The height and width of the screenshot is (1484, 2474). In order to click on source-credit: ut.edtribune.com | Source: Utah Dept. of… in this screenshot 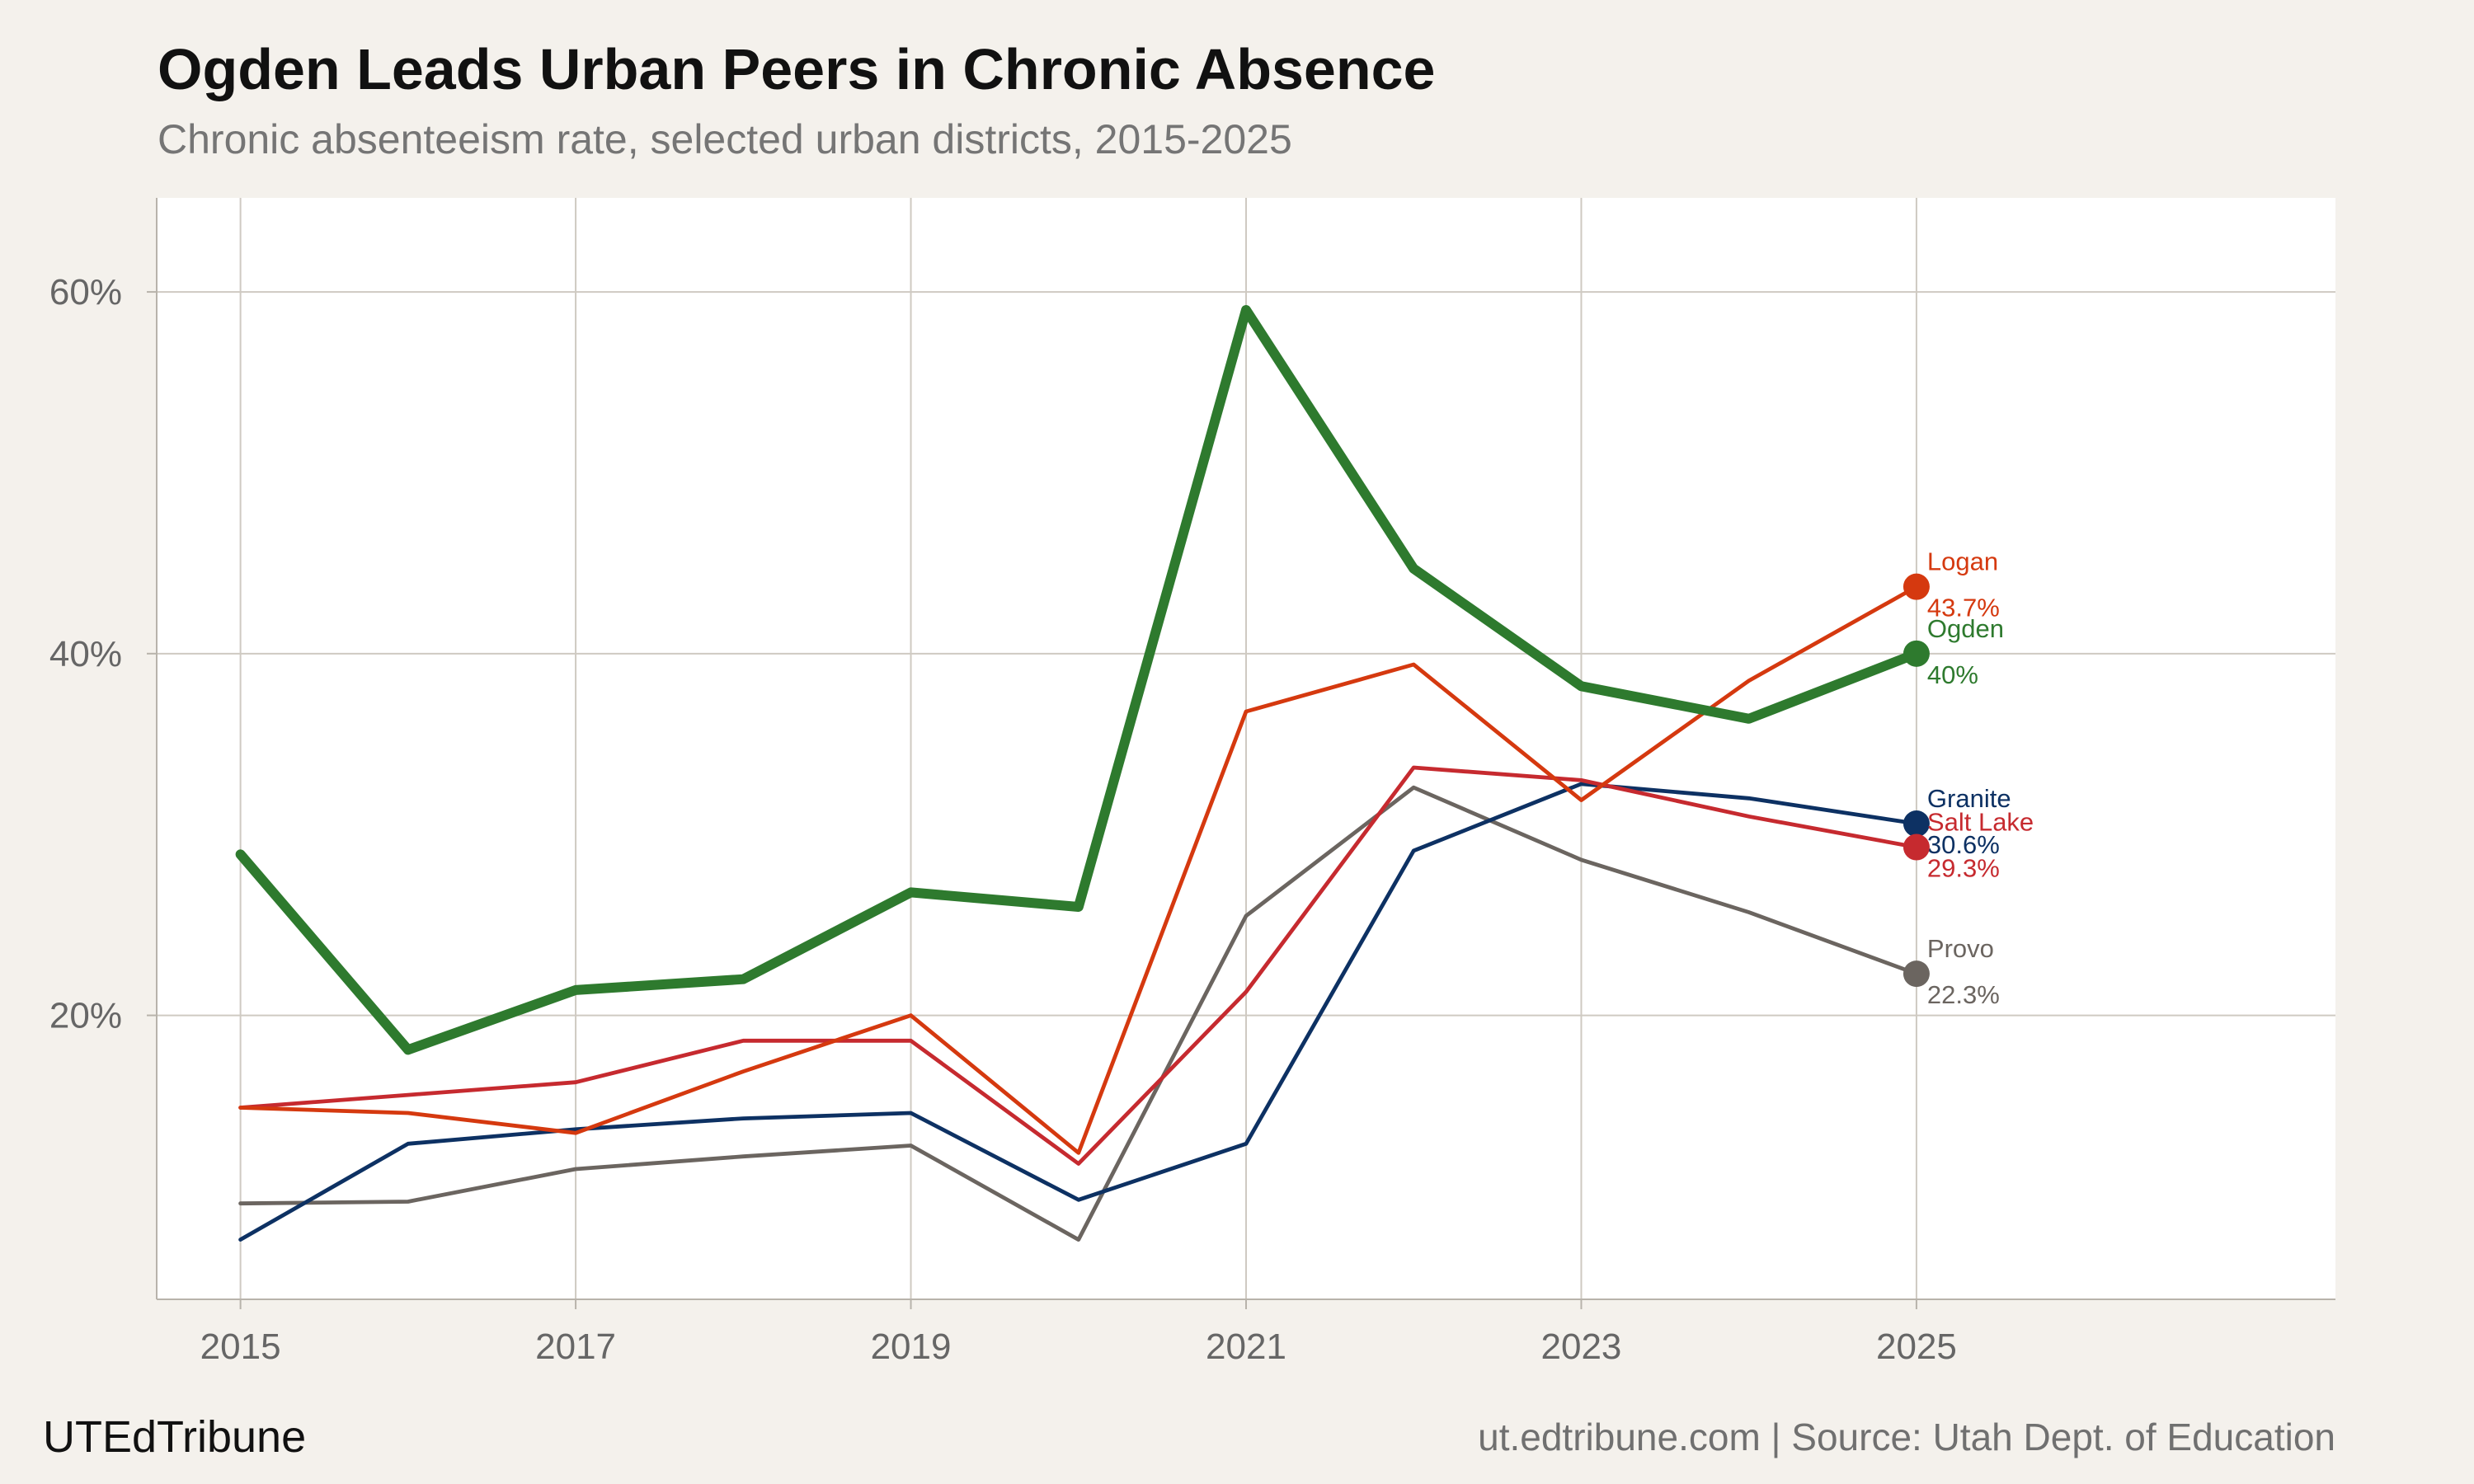, I will do `click(1906, 1437)`.